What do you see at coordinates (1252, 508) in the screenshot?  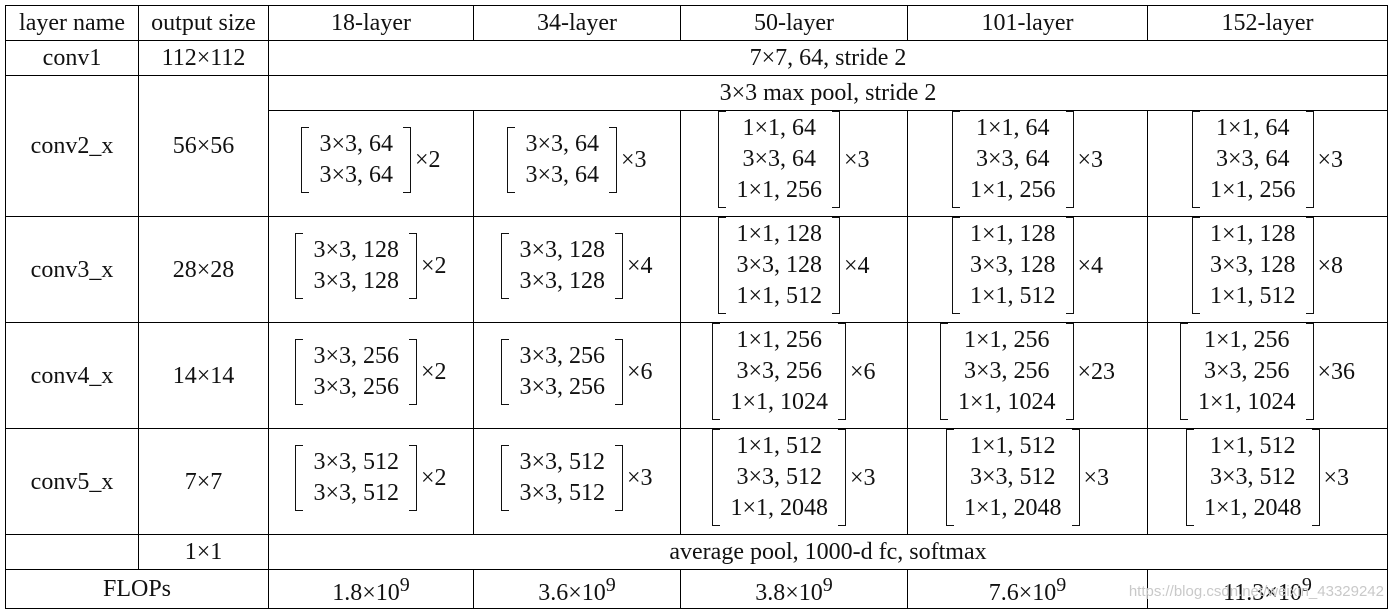 I see `conv-layer-spec: 1×1, 2048` at bounding box center [1252, 508].